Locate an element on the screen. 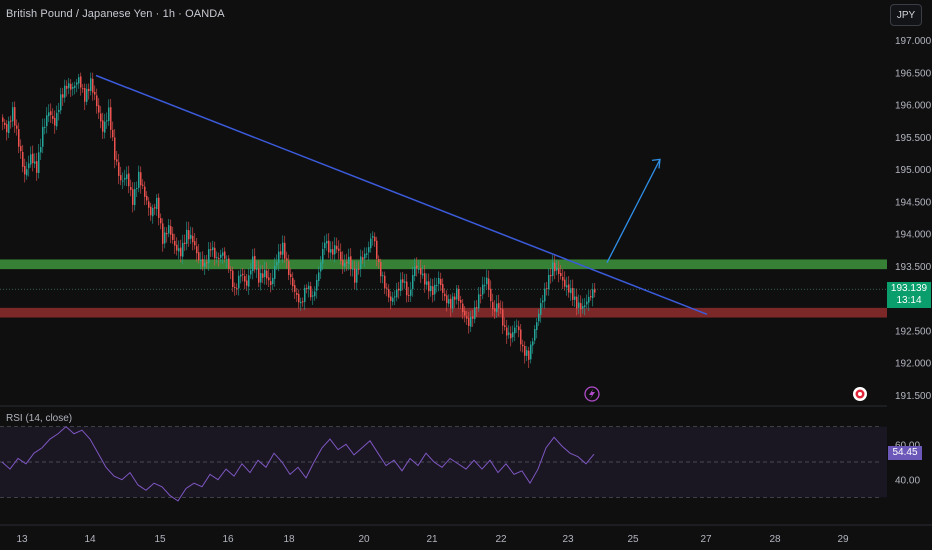 The width and height of the screenshot is (932, 550). lightning-event-icon is located at coordinates (592, 394).